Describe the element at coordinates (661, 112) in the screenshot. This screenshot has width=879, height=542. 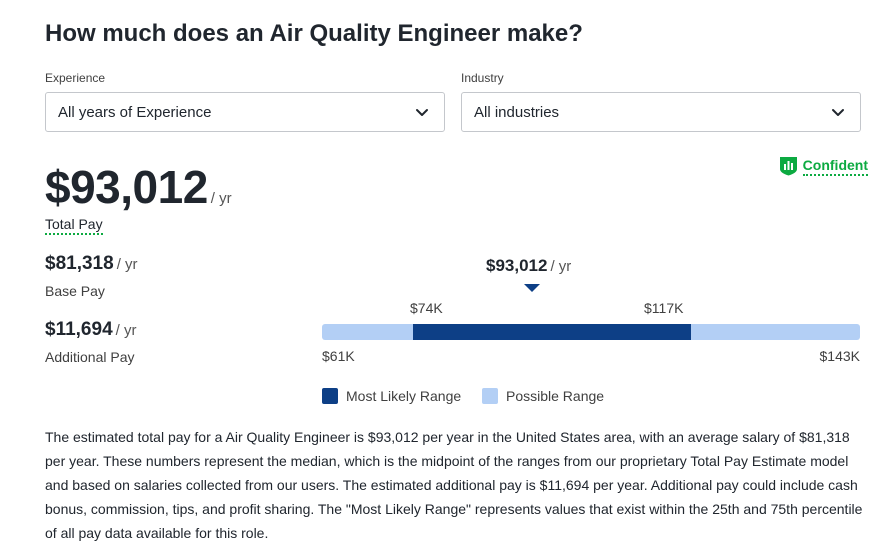
I see `industry-select: All industries` at that location.